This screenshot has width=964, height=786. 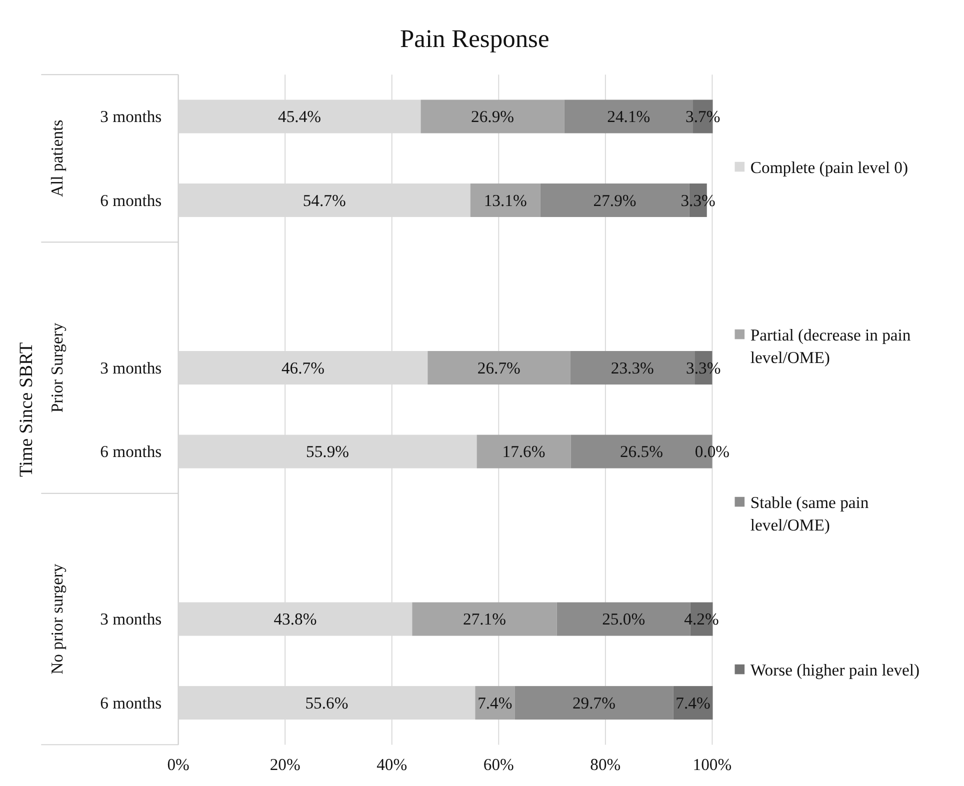 What do you see at coordinates (326, 702) in the screenshot?
I see `data-label: 55.6%` at bounding box center [326, 702].